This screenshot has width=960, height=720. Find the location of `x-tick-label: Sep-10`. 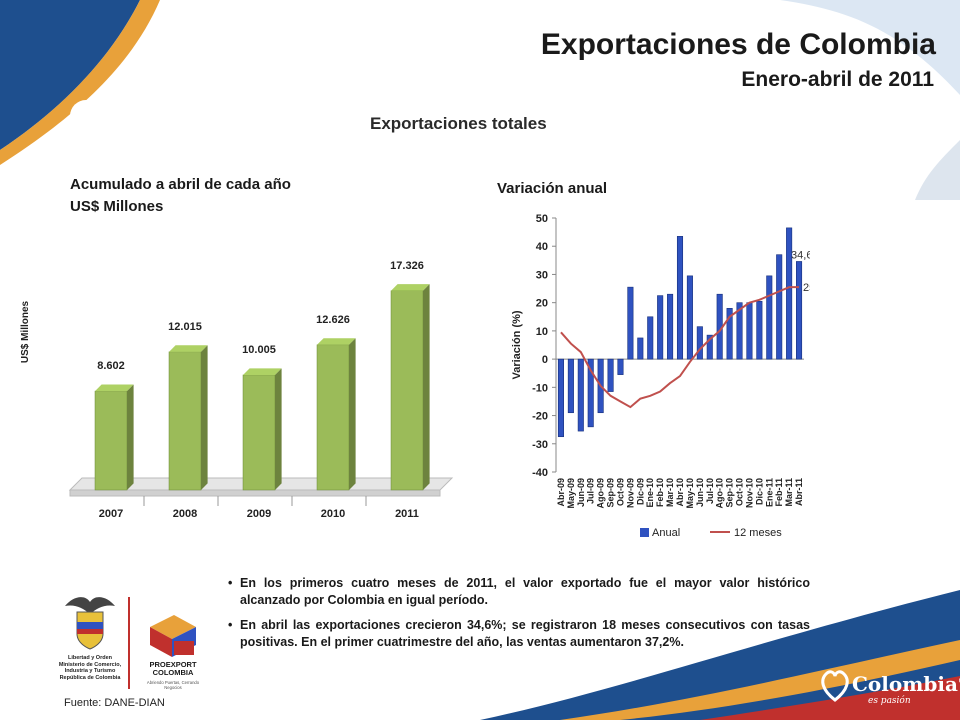

x-tick-label: Sep-10 is located at coordinates (730, 493).